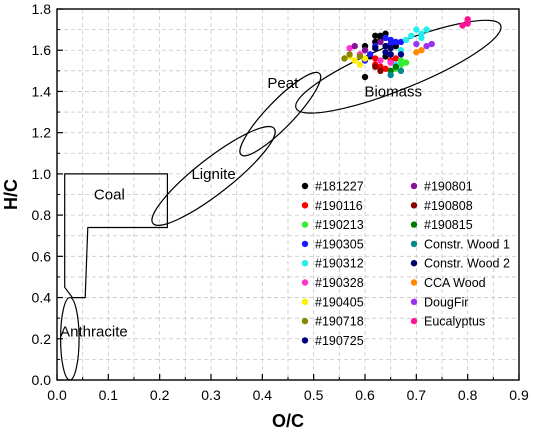 This screenshot has height=436, width=533. I want to click on series-dougfir, so click(424, 45).